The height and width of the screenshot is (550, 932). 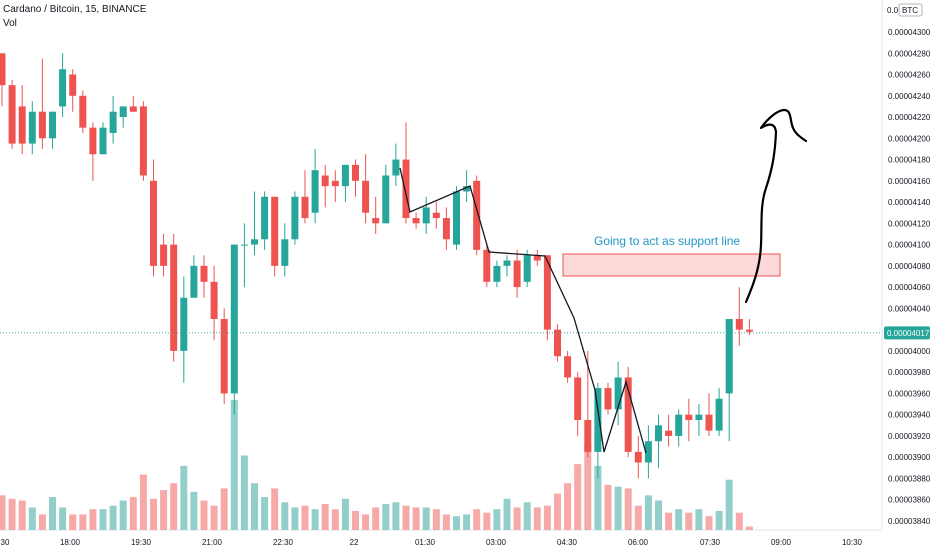 What do you see at coordinates (909, 478) in the screenshot?
I see `price-tick-label: 0.00003880` at bounding box center [909, 478].